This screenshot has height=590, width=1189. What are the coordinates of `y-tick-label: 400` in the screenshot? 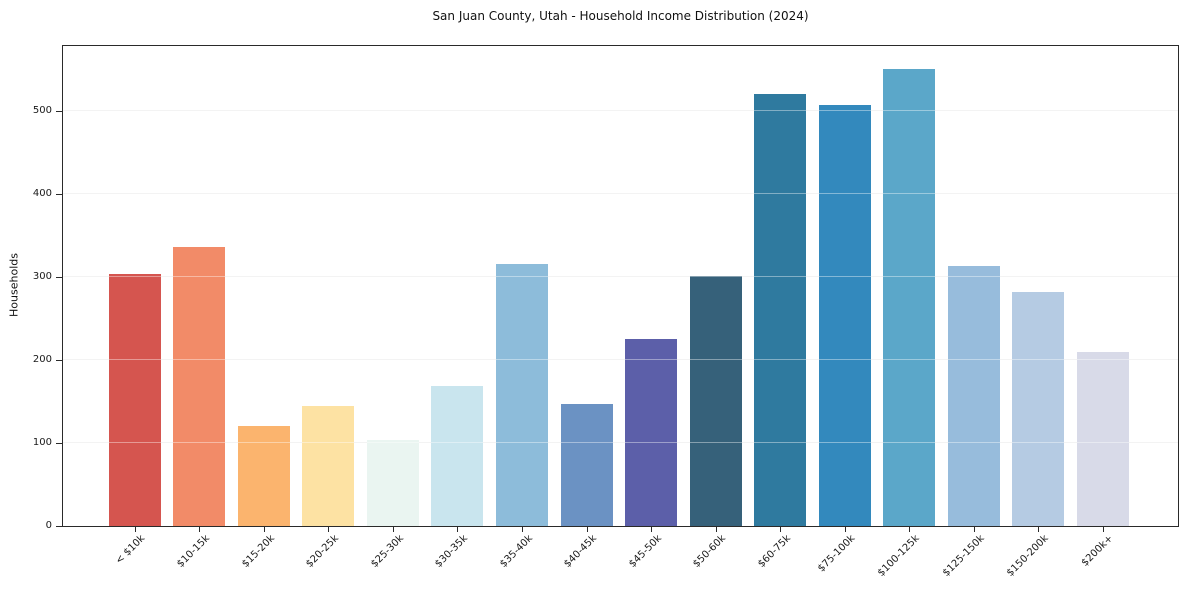 It's located at (42, 193).